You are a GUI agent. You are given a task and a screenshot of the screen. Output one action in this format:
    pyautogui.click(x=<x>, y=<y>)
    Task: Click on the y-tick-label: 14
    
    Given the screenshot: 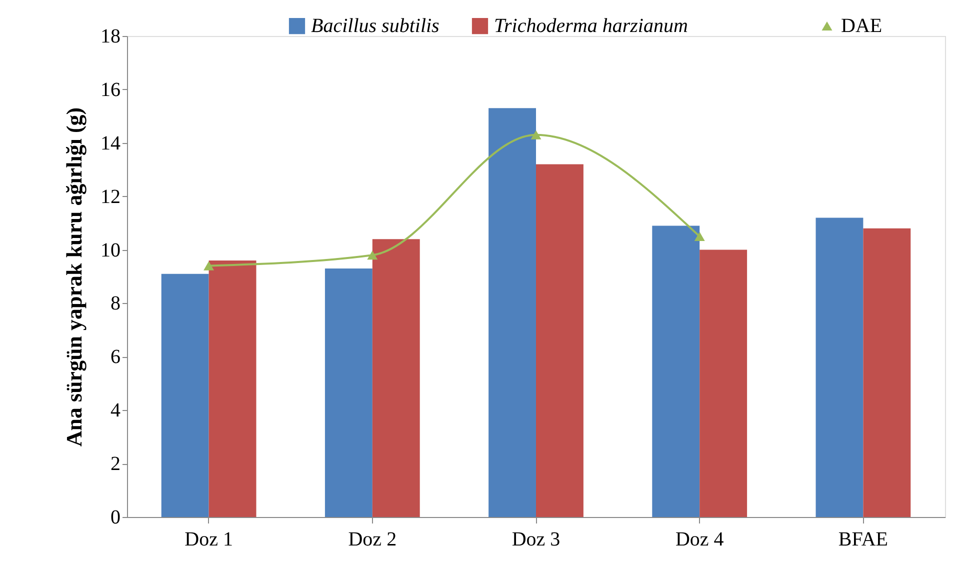 What is the action you would take?
    pyautogui.click(x=110, y=143)
    